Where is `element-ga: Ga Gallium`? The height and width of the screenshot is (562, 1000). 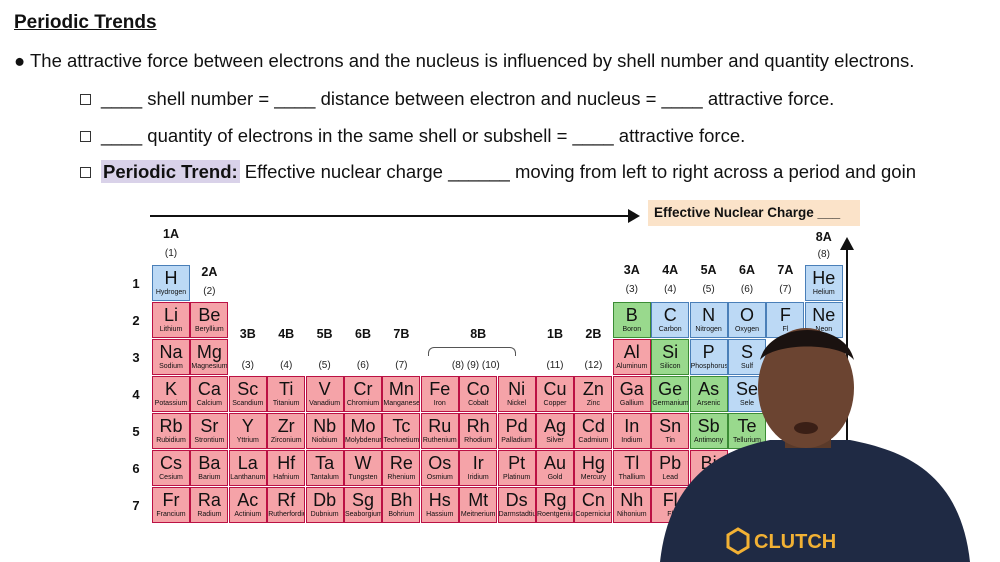
element-ga: Ga Gallium is located at coordinates (631, 394).